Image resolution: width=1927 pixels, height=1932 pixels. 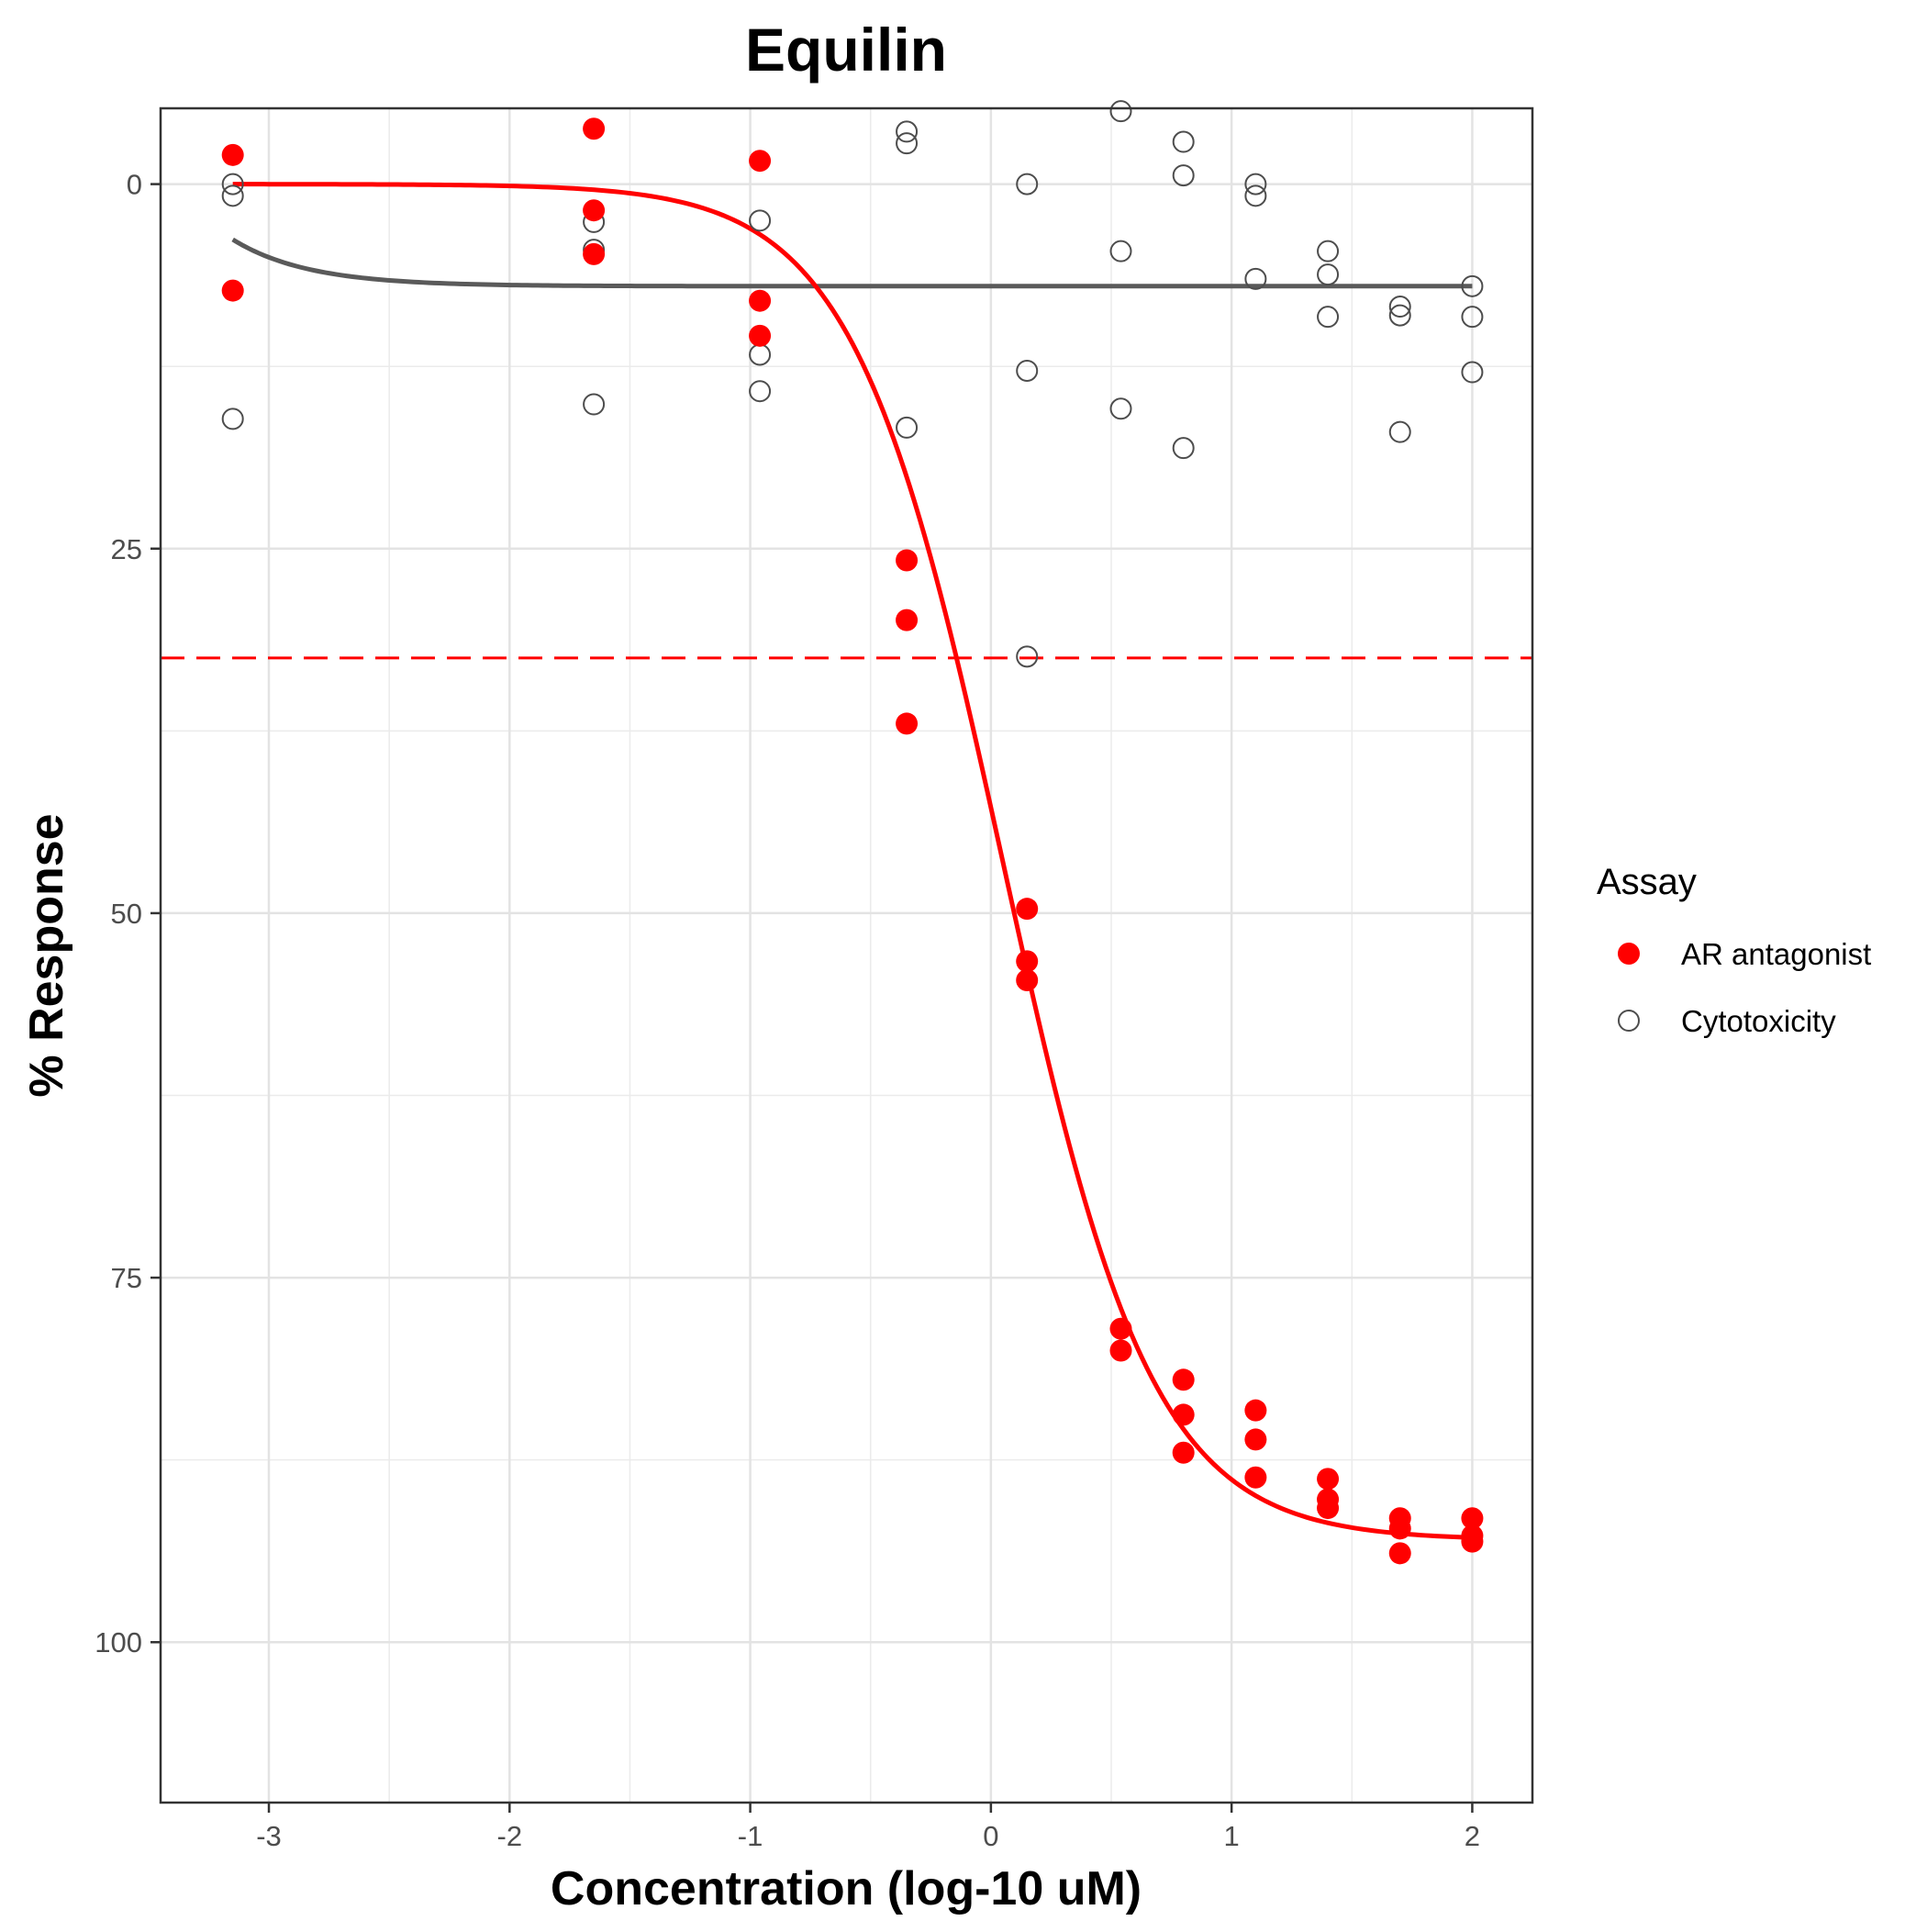 I want to click on x-tick-label: 0, so click(x=991, y=1836).